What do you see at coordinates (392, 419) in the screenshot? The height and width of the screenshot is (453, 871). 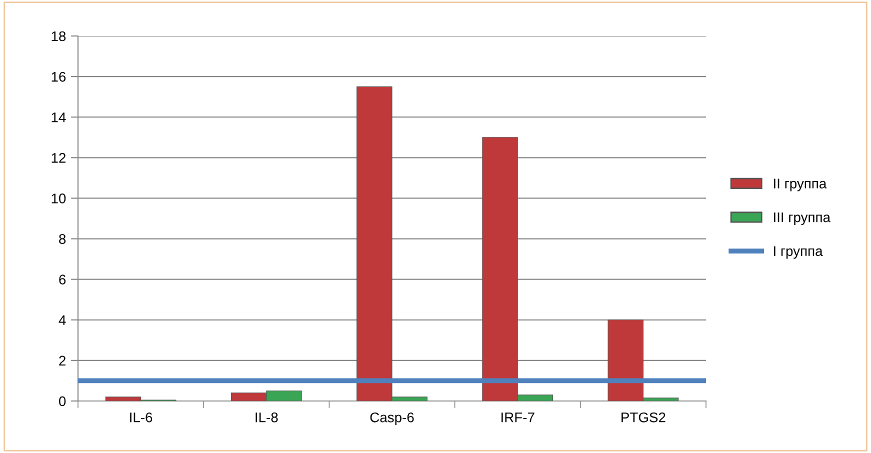 I see `x-tick-label: Casp-6` at bounding box center [392, 419].